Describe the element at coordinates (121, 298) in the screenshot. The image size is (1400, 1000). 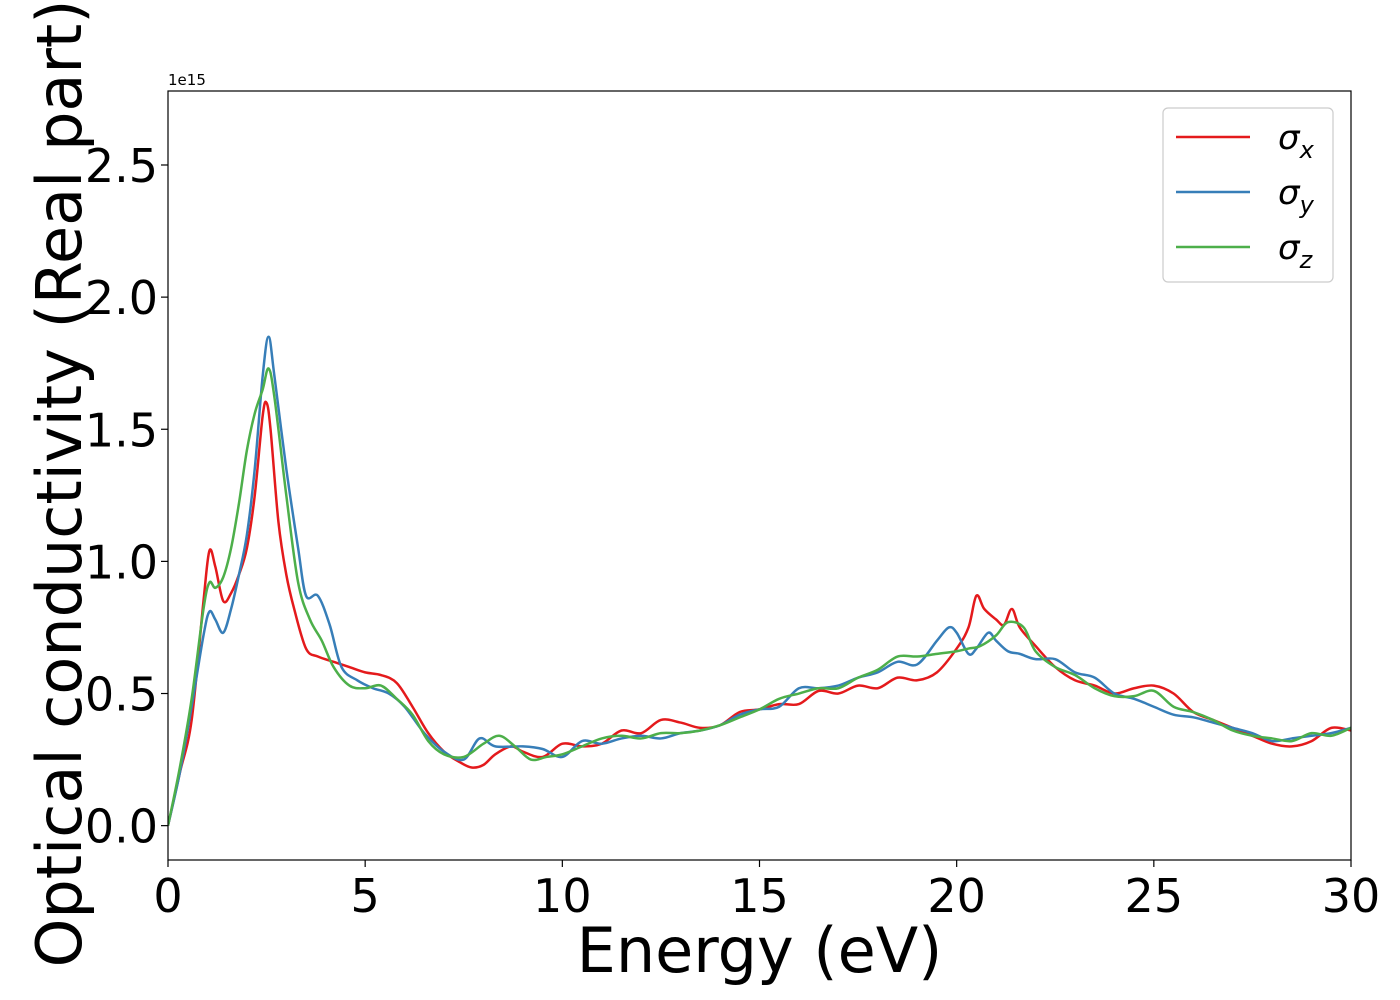
I see `y-tick-label: 2.0` at that location.